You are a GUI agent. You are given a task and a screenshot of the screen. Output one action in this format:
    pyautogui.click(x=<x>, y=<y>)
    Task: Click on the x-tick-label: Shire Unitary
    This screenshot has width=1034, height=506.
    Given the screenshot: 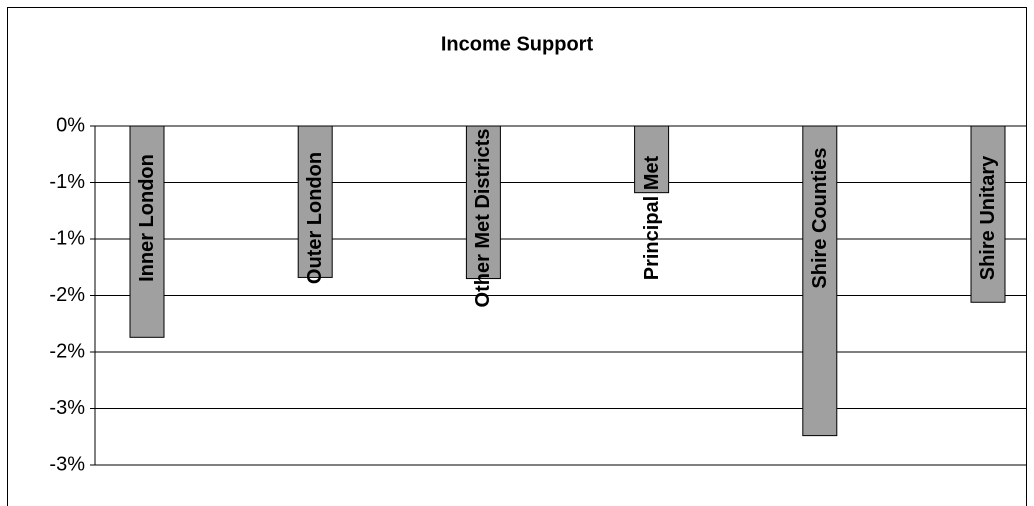 What is the action you would take?
    pyautogui.click(x=988, y=218)
    